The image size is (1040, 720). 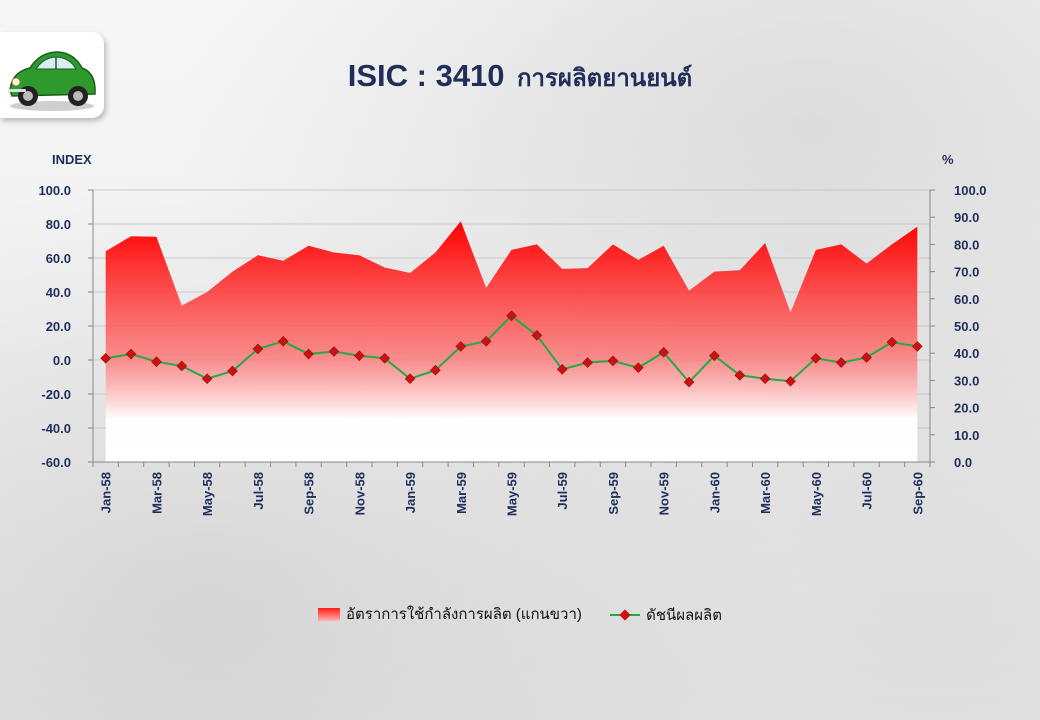 I want to click on right-tick-label: 10.0, so click(x=966, y=435).